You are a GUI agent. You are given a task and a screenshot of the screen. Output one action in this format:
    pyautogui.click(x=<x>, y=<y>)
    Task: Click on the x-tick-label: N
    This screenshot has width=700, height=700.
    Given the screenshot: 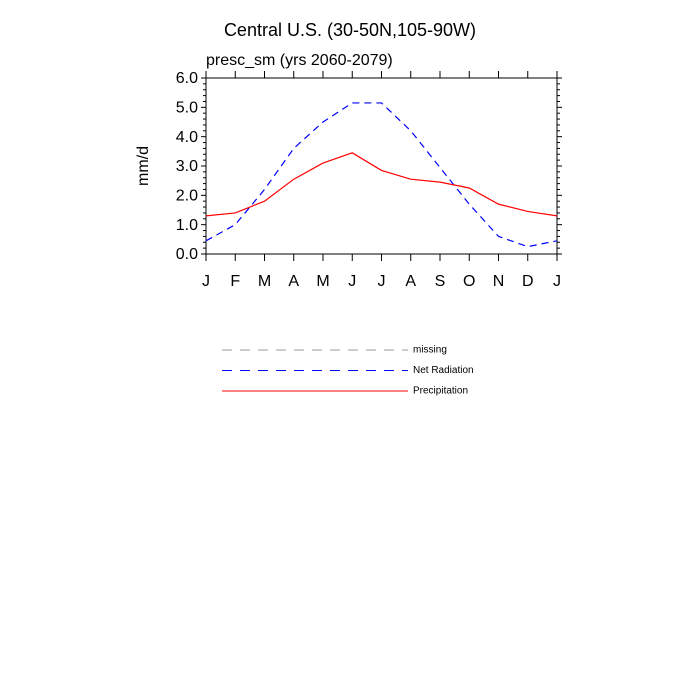 What is the action you would take?
    pyautogui.click(x=499, y=281)
    